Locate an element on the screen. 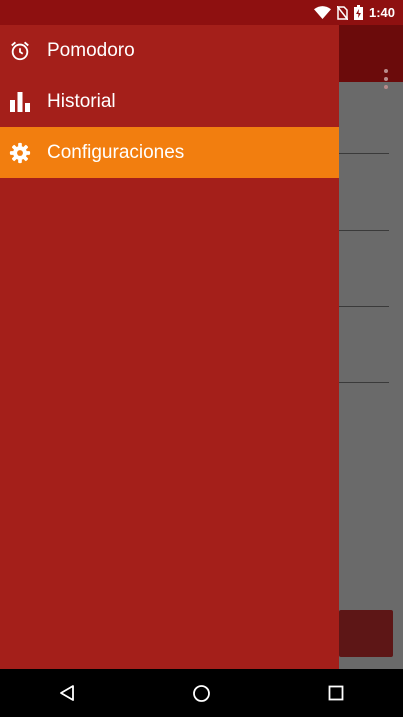 The image size is (403, 717). drawer-item-label: Pomodoro is located at coordinates (91, 50).